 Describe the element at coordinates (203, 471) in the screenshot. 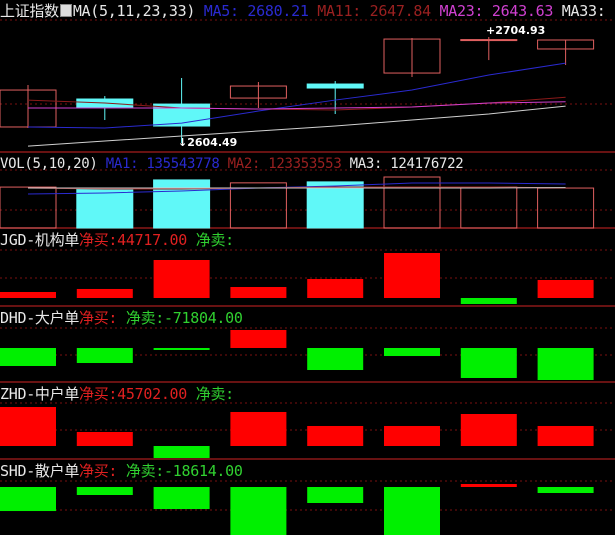

I see `sell-value: -18614.00` at that location.